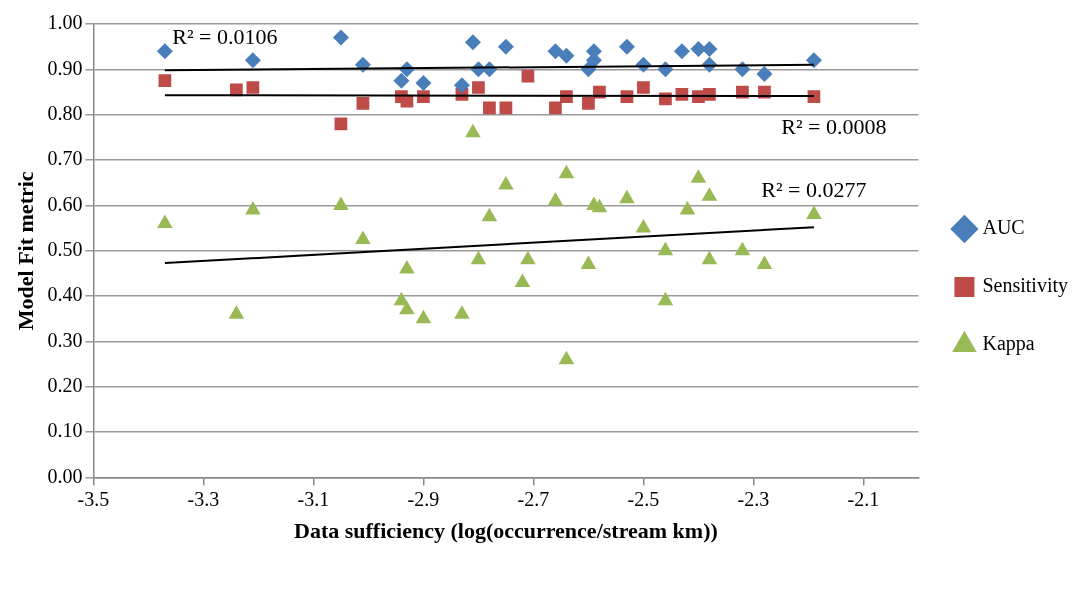  Describe the element at coordinates (834, 126) in the screenshot. I see `annotation: R² = 0.0008` at that location.